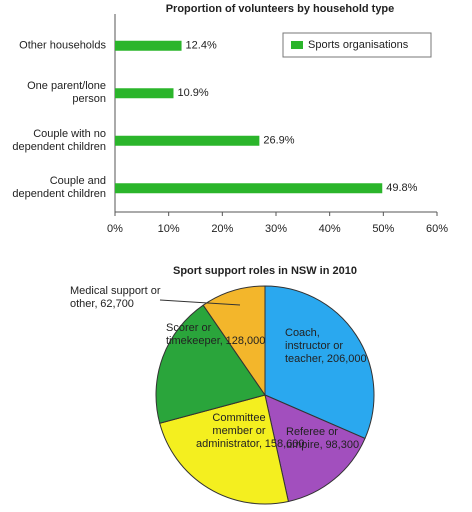 Image resolution: width=472 pixels, height=512 pixels. Describe the element at coordinates (200, 302) in the screenshot. I see `leader-line` at that location.